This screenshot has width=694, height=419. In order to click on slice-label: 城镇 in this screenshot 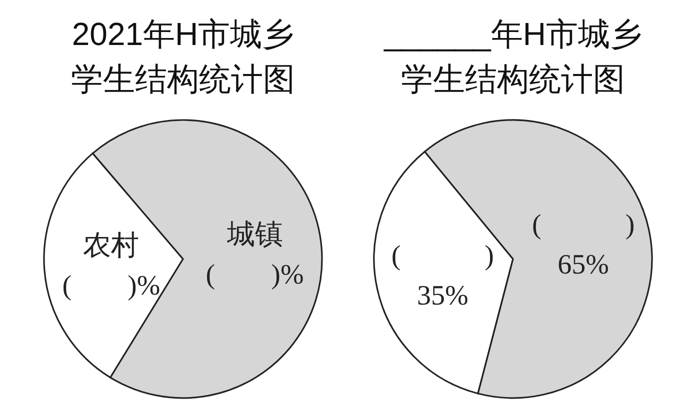, I will do `click(254, 234)`.